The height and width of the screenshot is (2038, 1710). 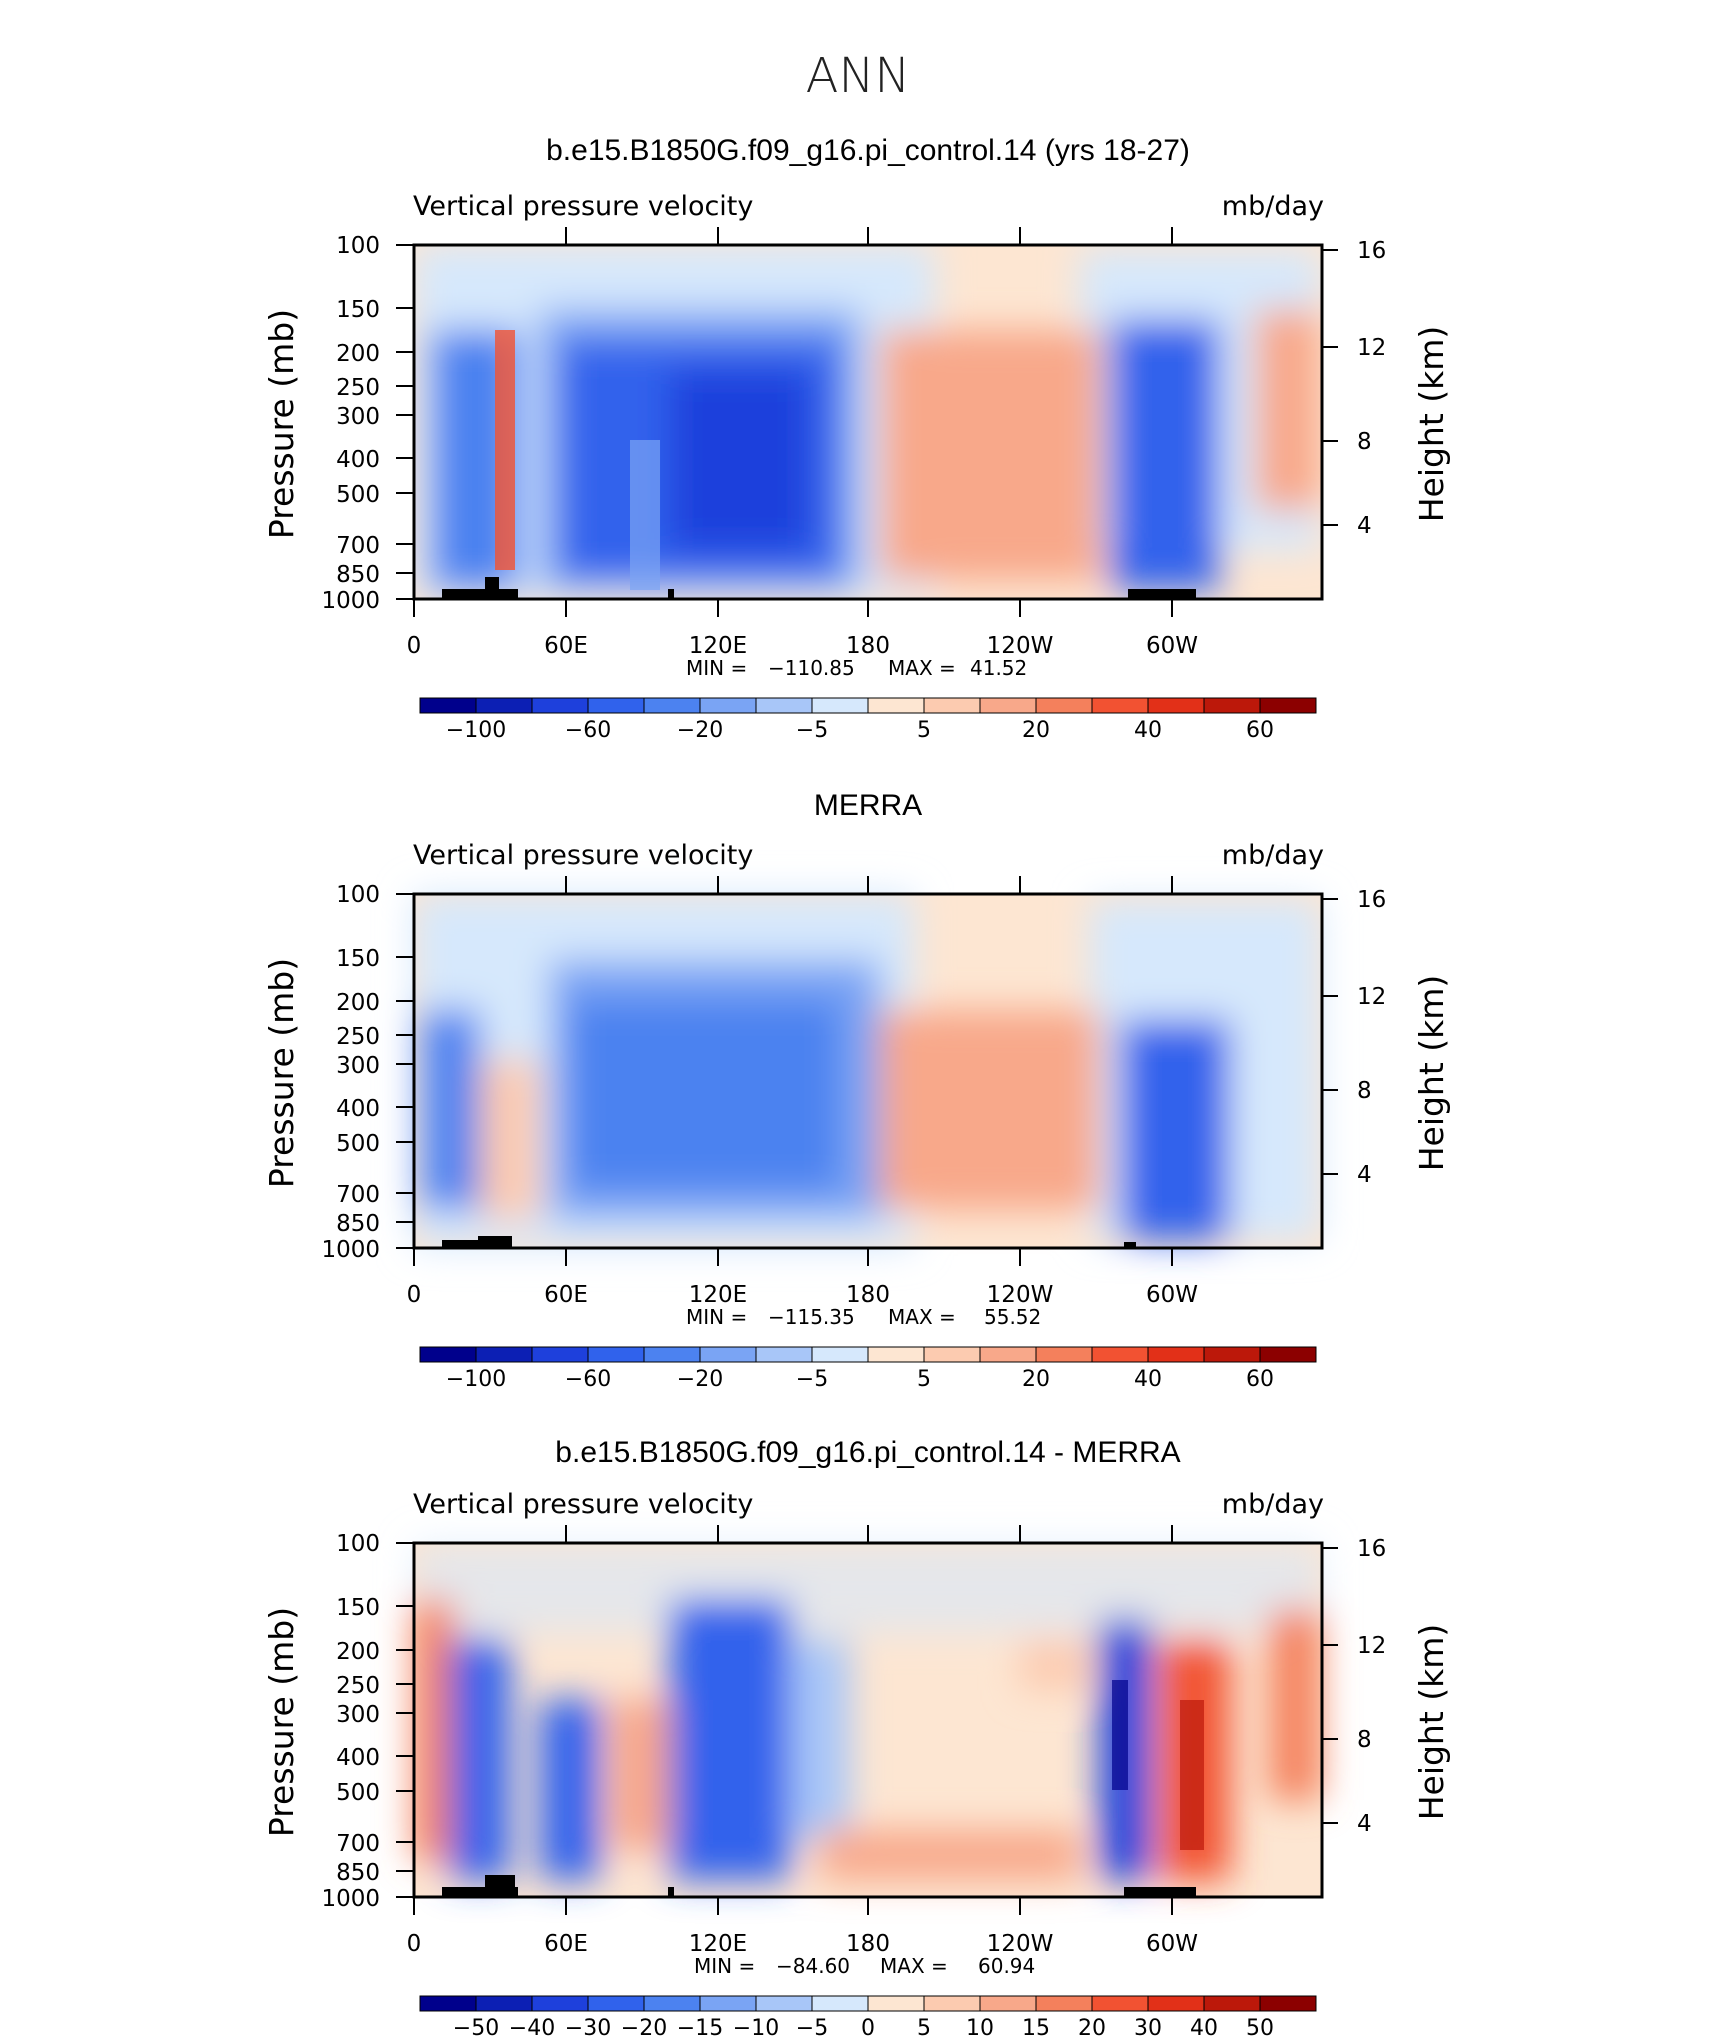 What do you see at coordinates (1036, 2027) in the screenshot?
I see `colorbar-label: 15` at bounding box center [1036, 2027].